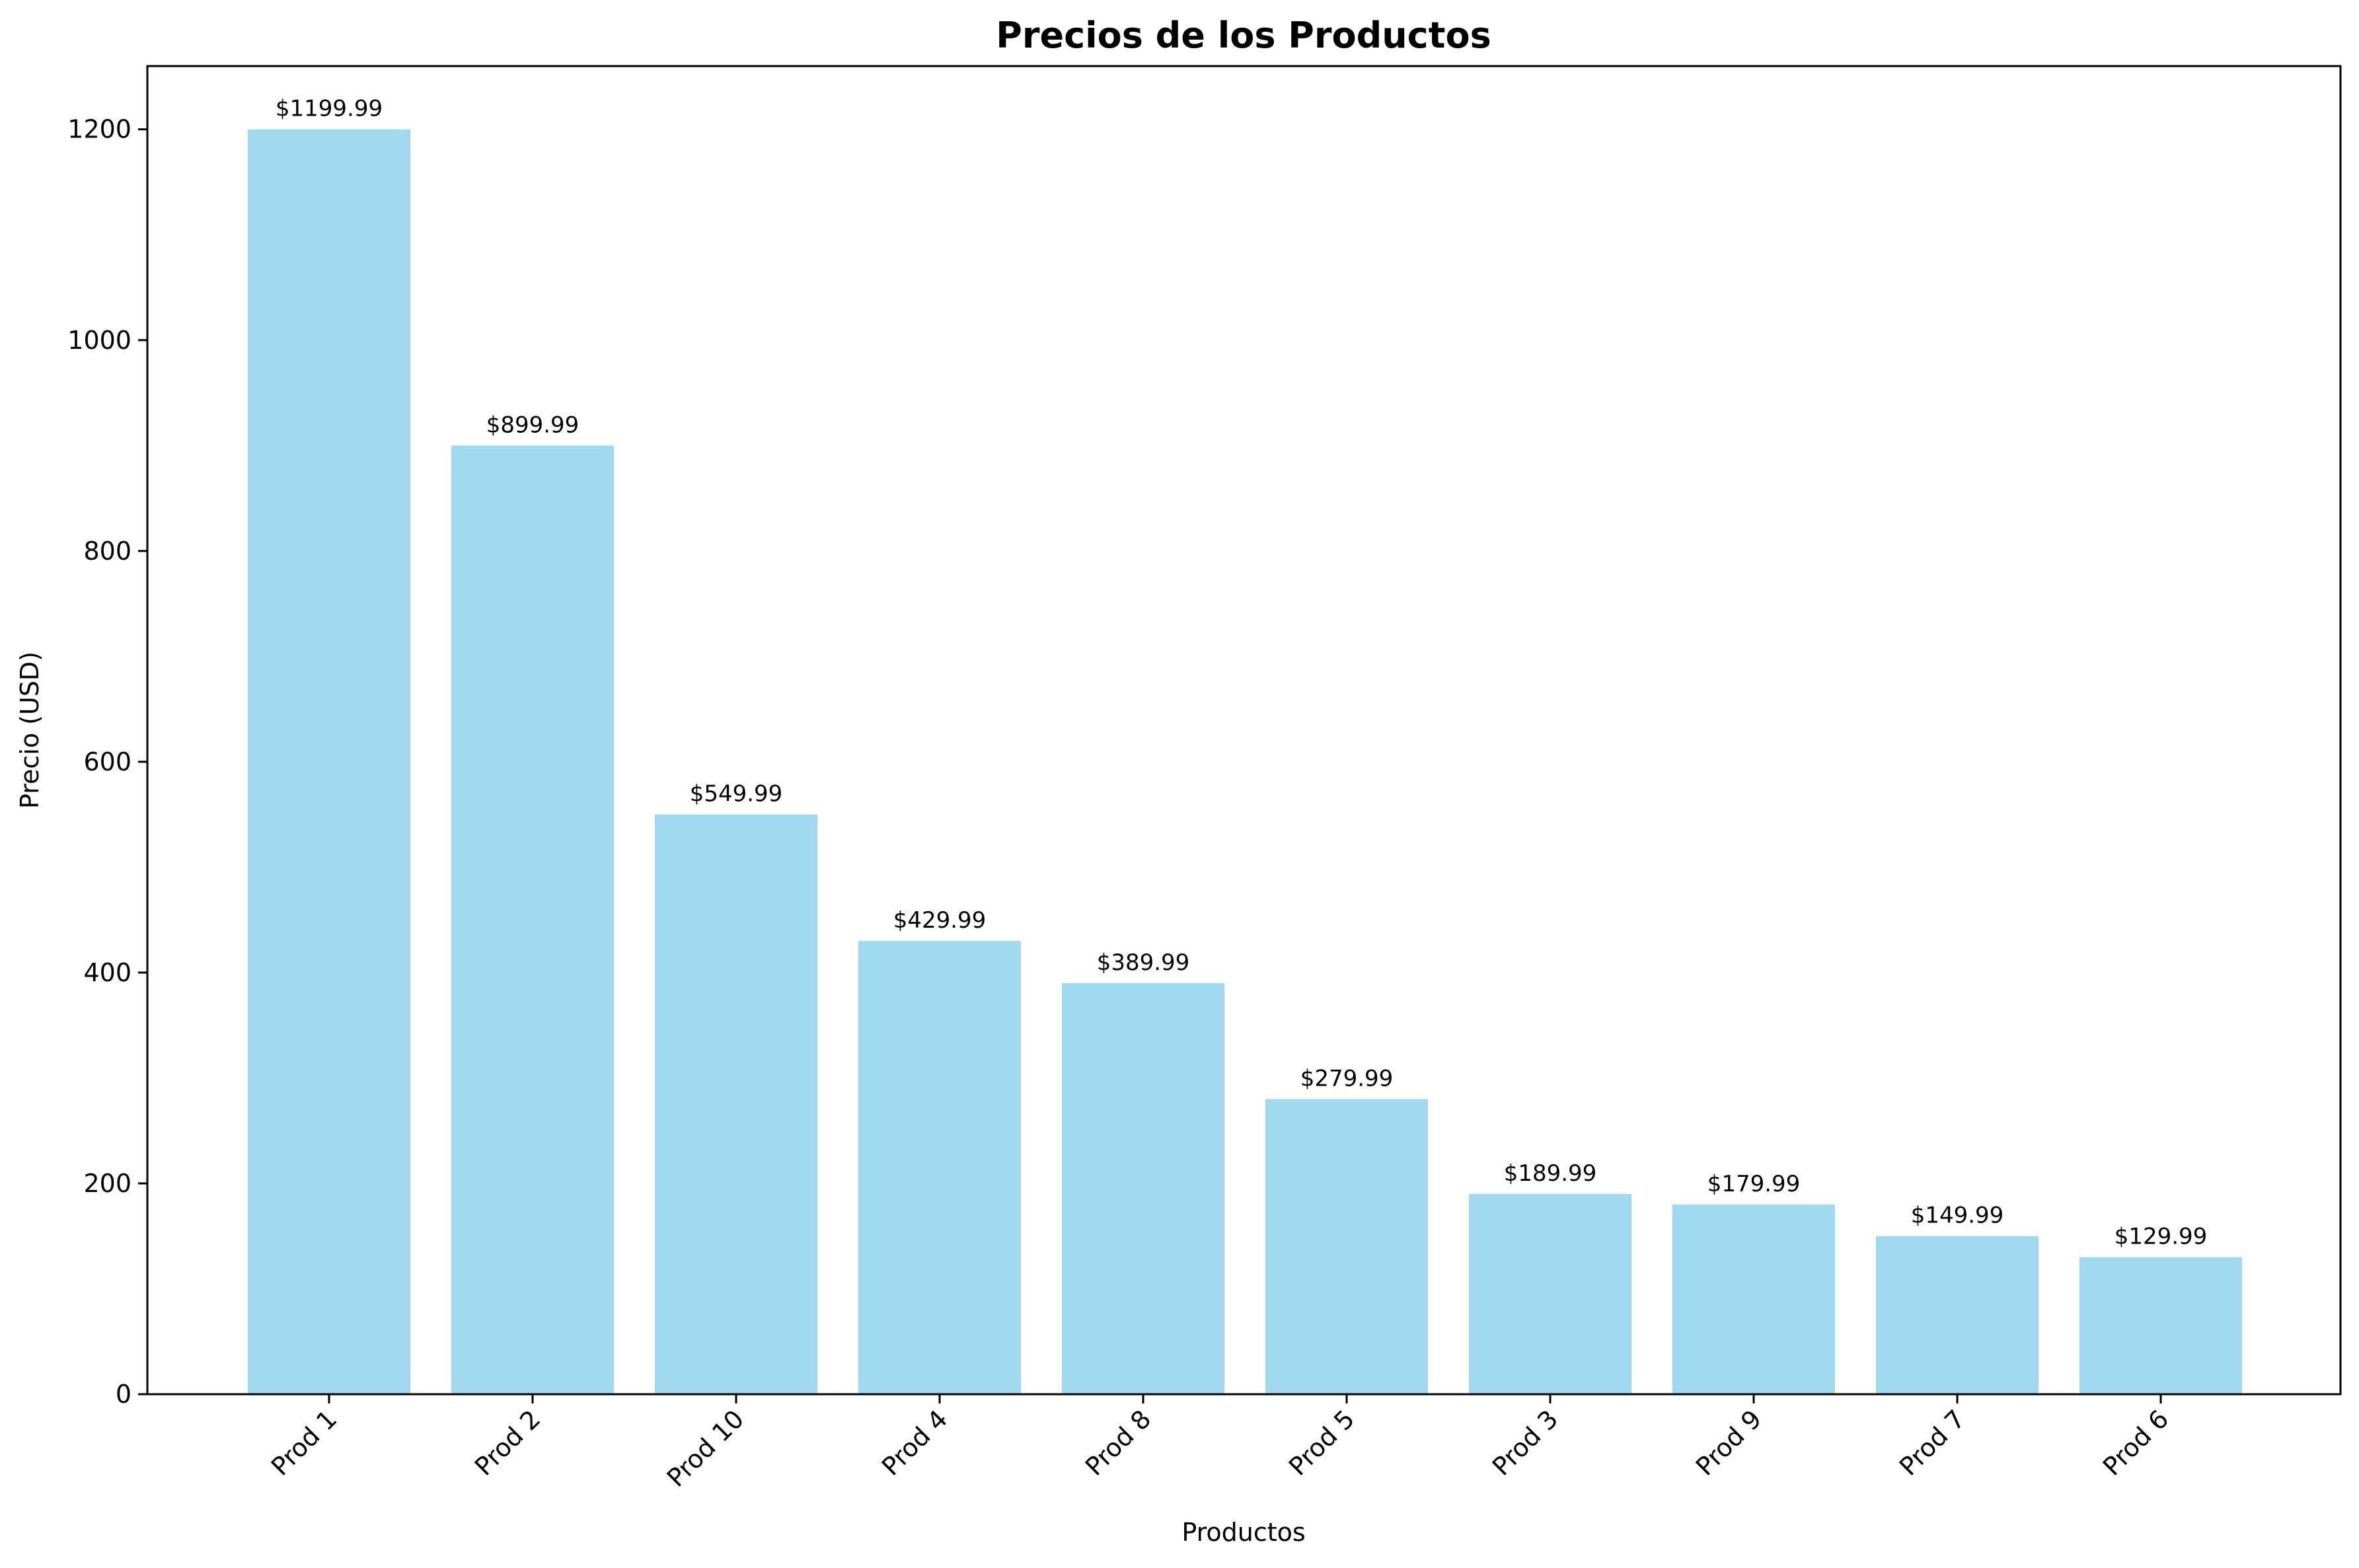 The image size is (2359, 1568). Describe the element at coordinates (107, 972) in the screenshot. I see `y-tick-label: 400` at that location.